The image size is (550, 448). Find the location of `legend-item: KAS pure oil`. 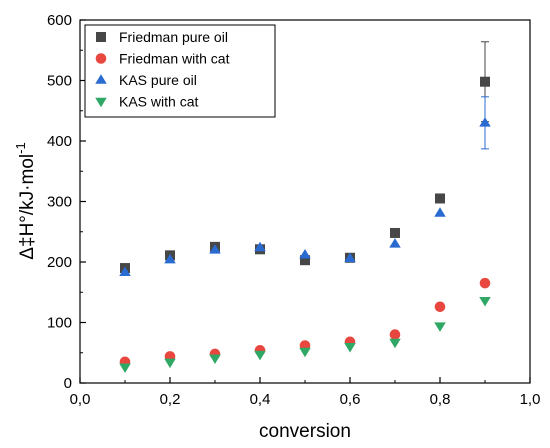

legend-item: KAS pure oil is located at coordinates (146, 80).